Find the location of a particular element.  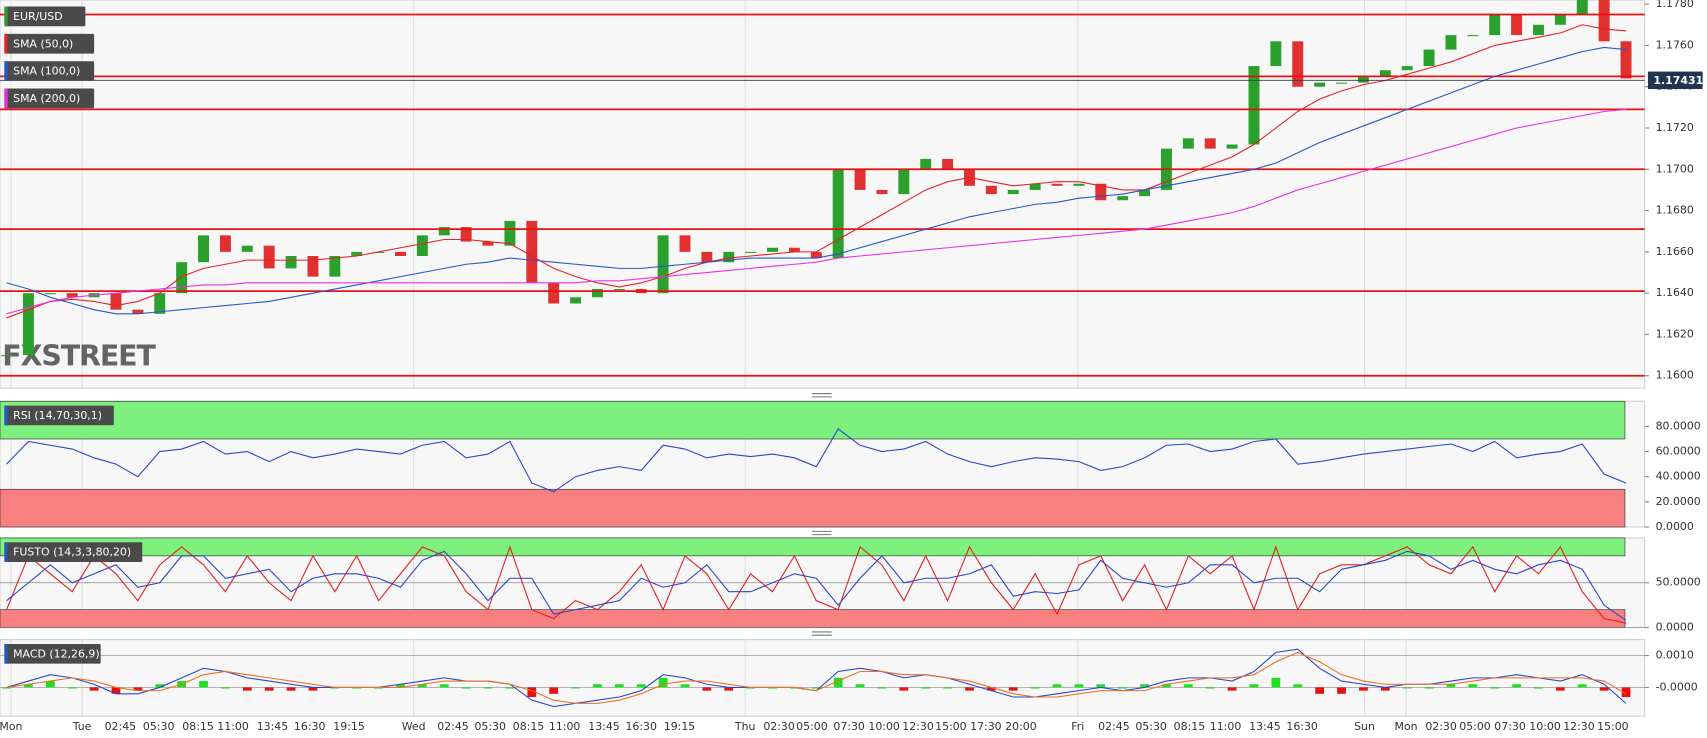

x-tick-label: Tue is located at coordinates (82, 726).